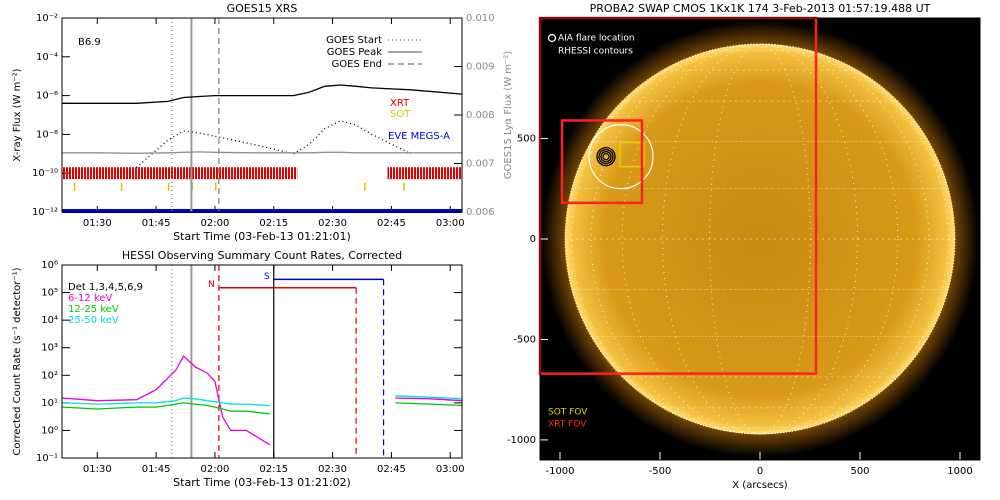 The image size is (1000, 500). I want to click on chart-title: GOES15 XRS, so click(262, 8).